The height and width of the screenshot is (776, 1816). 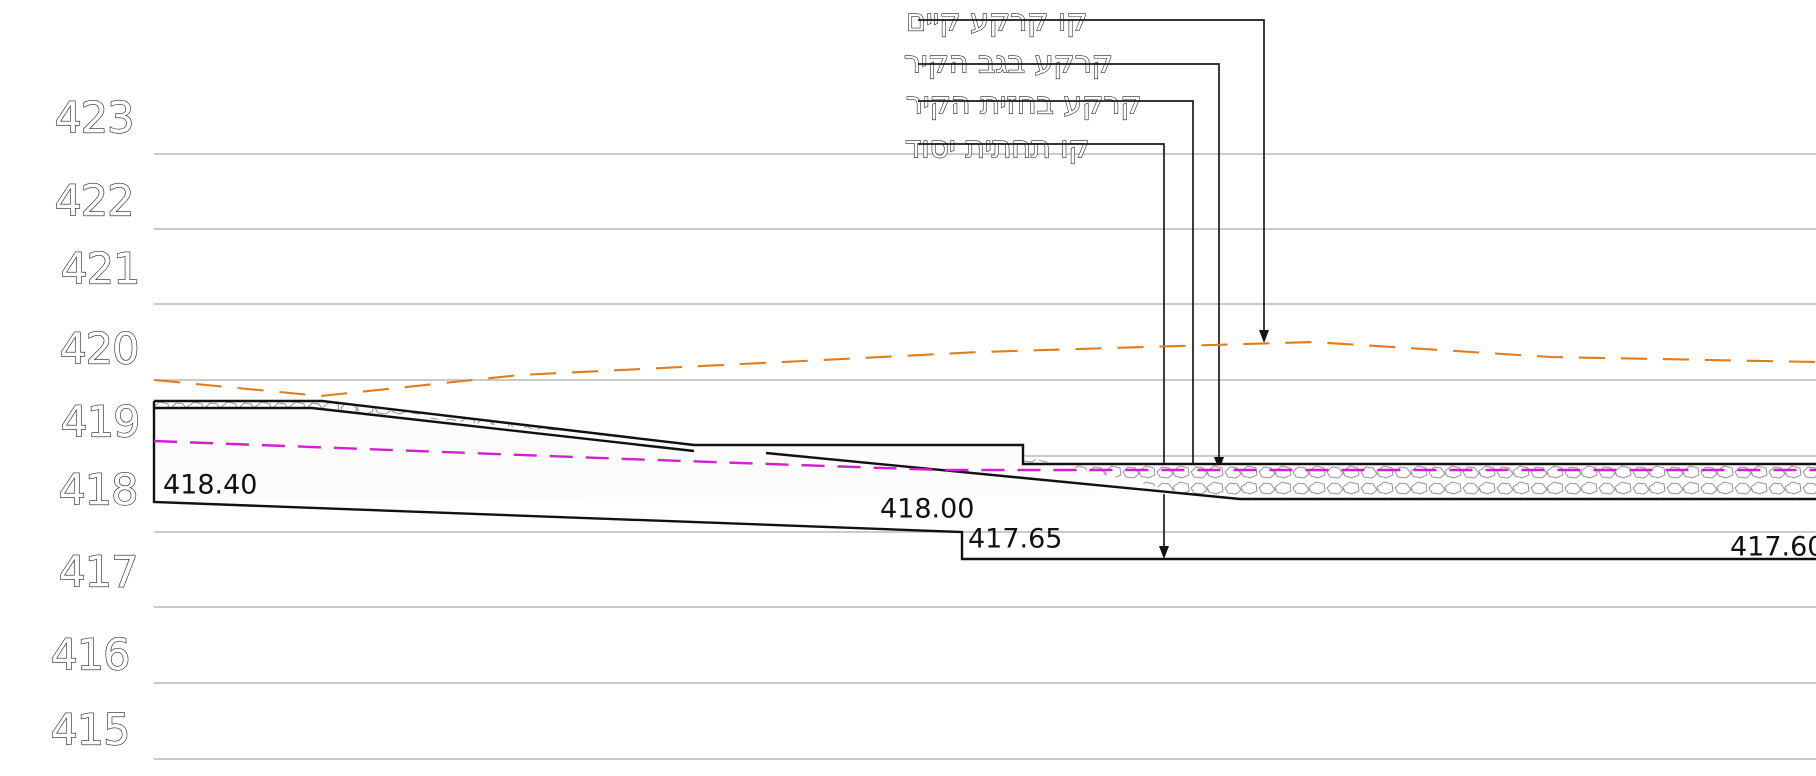 I want to click on foundation-bottom-leader, so click(x=1041, y=348).